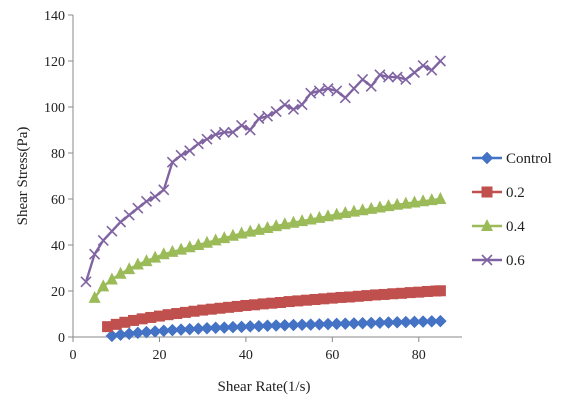 This screenshot has width=563, height=403. I want to click on series-control, so click(276, 328).